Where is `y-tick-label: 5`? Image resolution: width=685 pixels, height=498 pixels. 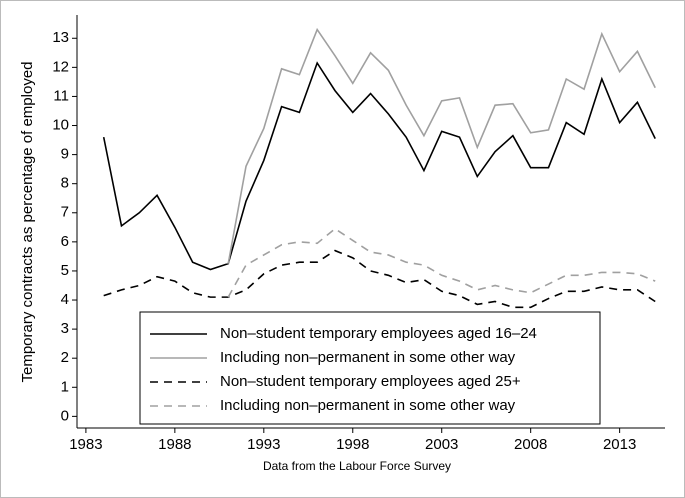
y-tick-label: 5 is located at coordinates (65, 270).